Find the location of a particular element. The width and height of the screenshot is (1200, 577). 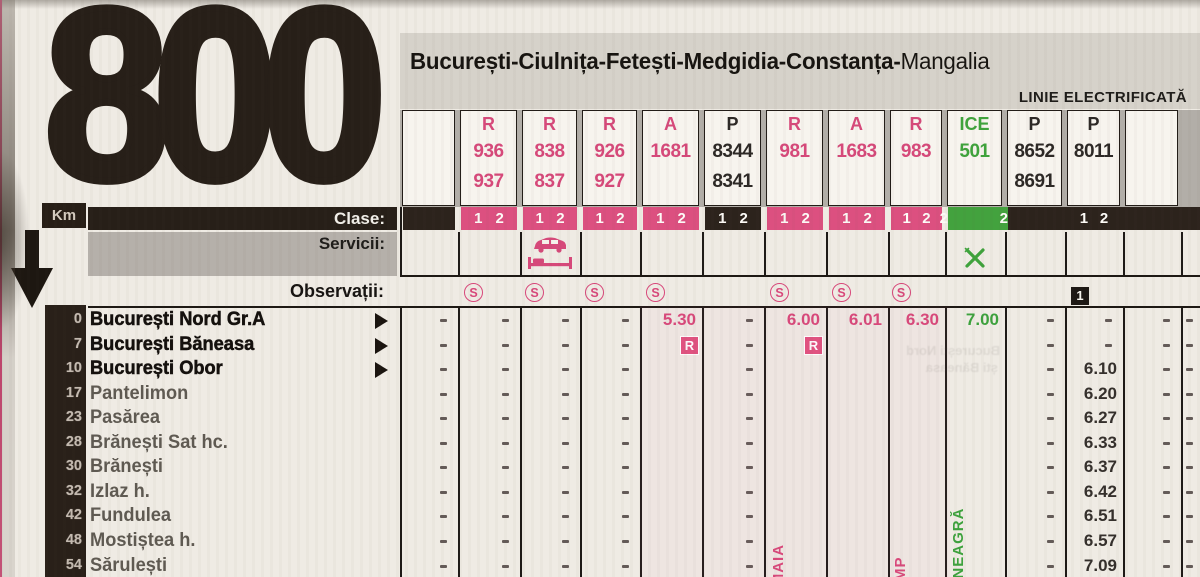

departure-time: 6.57 is located at coordinates (1100, 540).